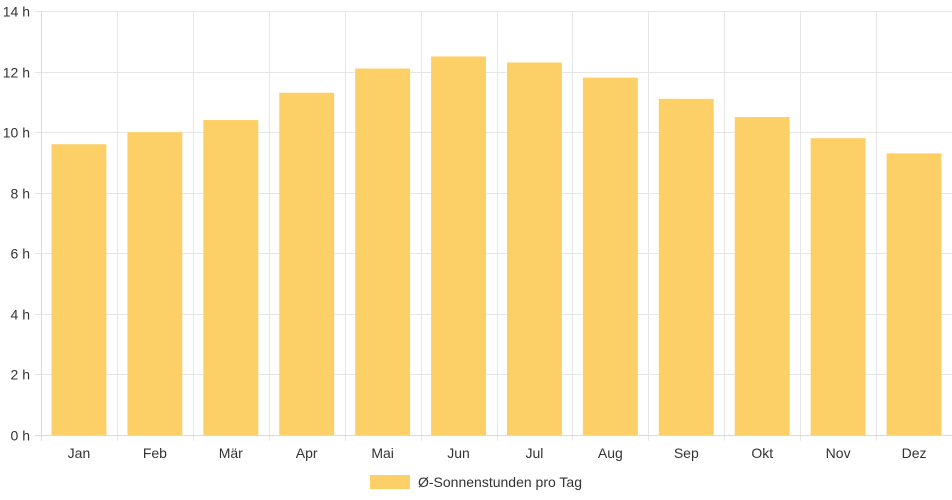 The image size is (952, 500). I want to click on bar-okt, so click(762, 276).